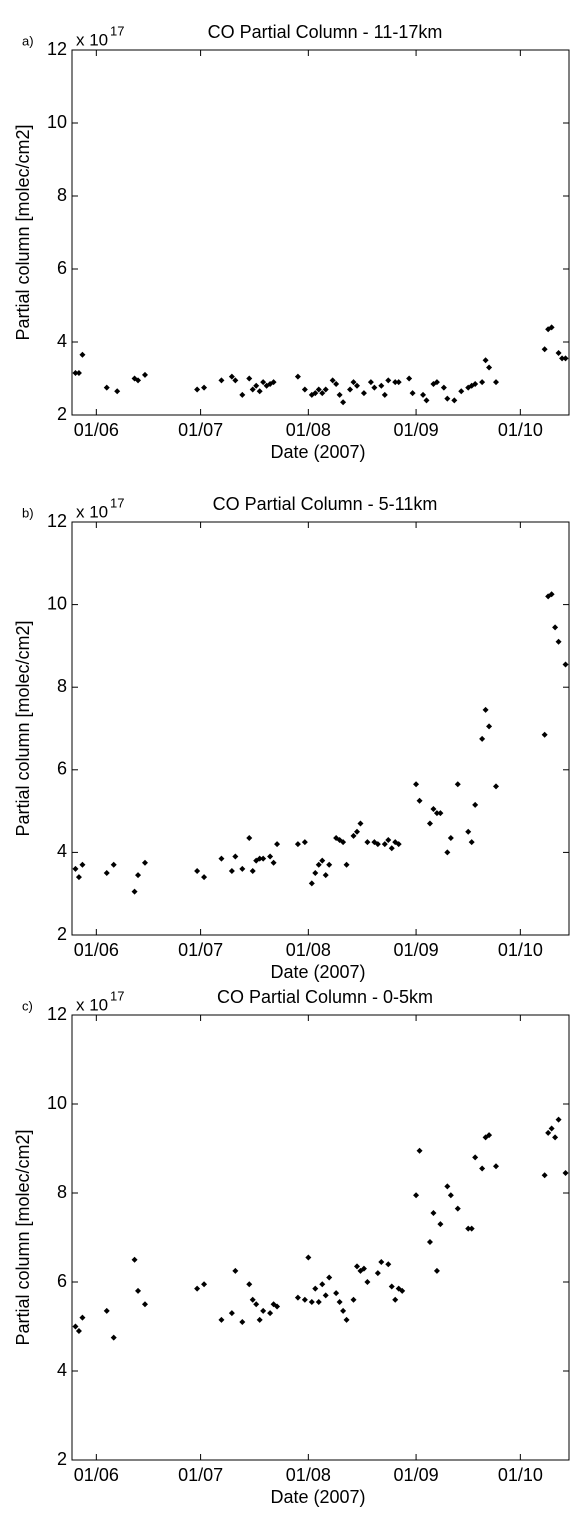 Image resolution: width=570 pixels, height=1525 pixels. Describe the element at coordinates (28, 40) in the screenshot. I see `panel-label: a)` at that location.